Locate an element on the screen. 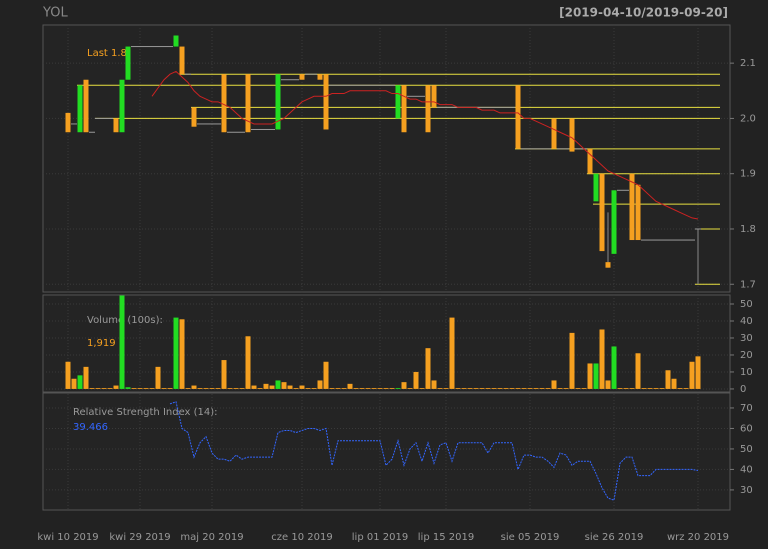 This screenshot has height=549, width=768. chart-title: YOL is located at coordinates (55, 13).